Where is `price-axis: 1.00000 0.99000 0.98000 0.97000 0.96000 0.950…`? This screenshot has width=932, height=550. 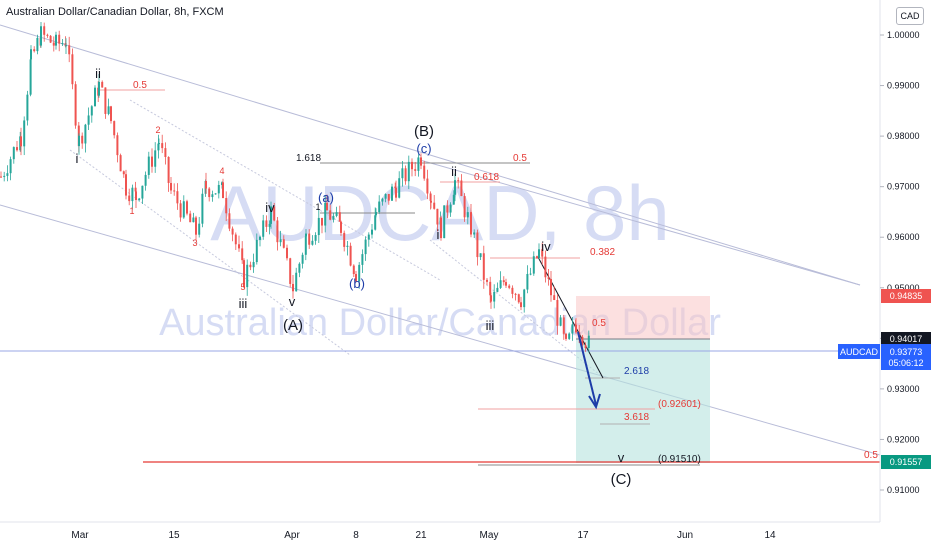 price-axis: 1.00000 0.99000 0.98000 0.97000 0.96000 0.950… is located at coordinates (899, 261).